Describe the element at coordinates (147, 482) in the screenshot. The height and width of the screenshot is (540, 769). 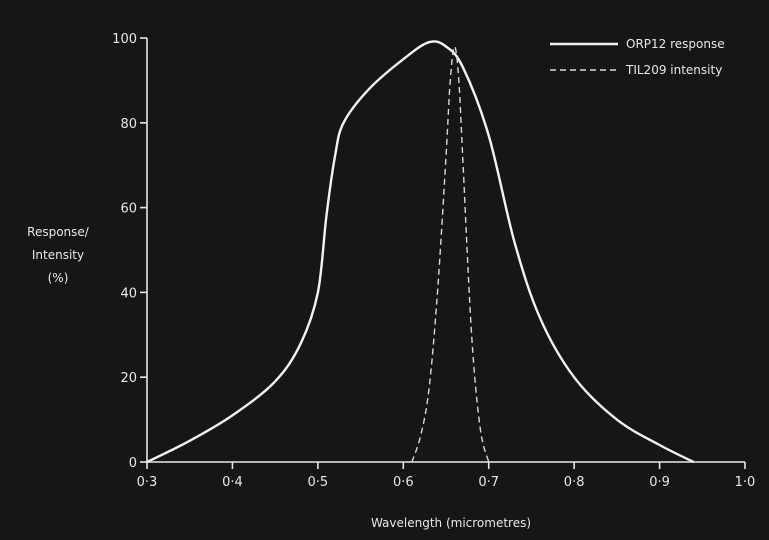
I see `x-tick-label: 0·3` at that location.